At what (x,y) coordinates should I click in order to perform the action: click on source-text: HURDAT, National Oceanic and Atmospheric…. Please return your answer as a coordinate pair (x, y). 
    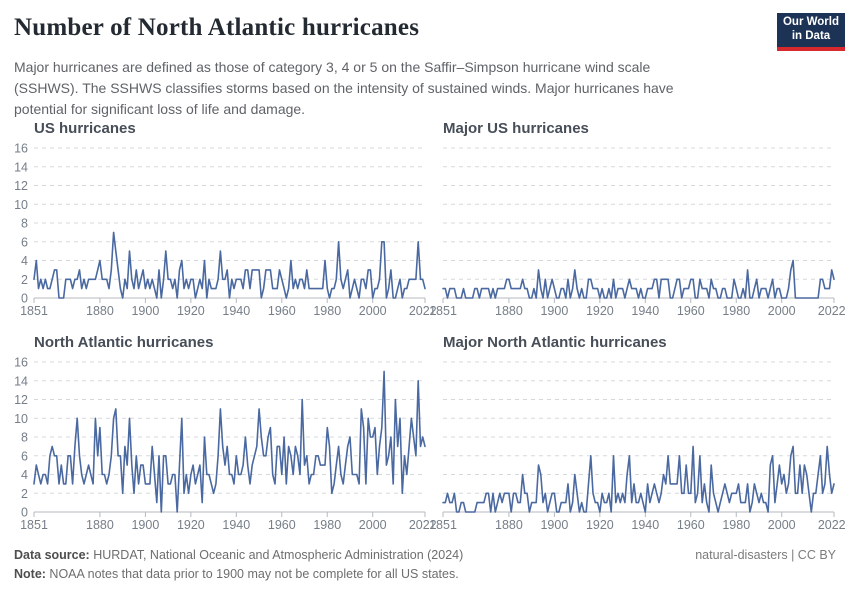
    Looking at the image, I should click on (276, 555).